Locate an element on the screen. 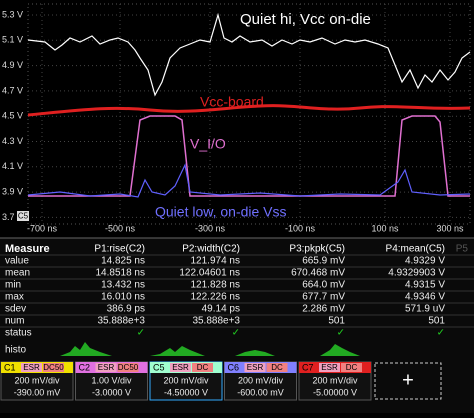  x-label: -100 ns is located at coordinates (300, 228).